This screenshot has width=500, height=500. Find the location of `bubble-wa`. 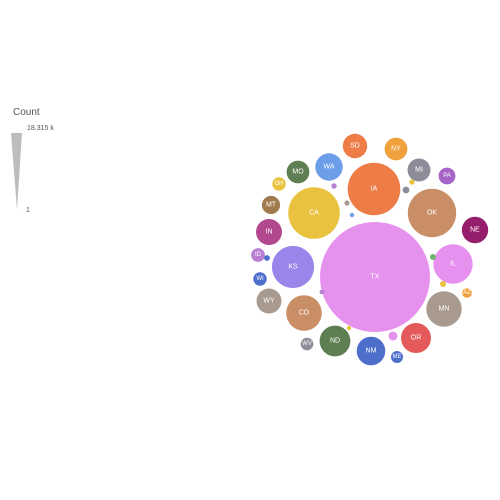

bubble-wa is located at coordinates (329, 167).